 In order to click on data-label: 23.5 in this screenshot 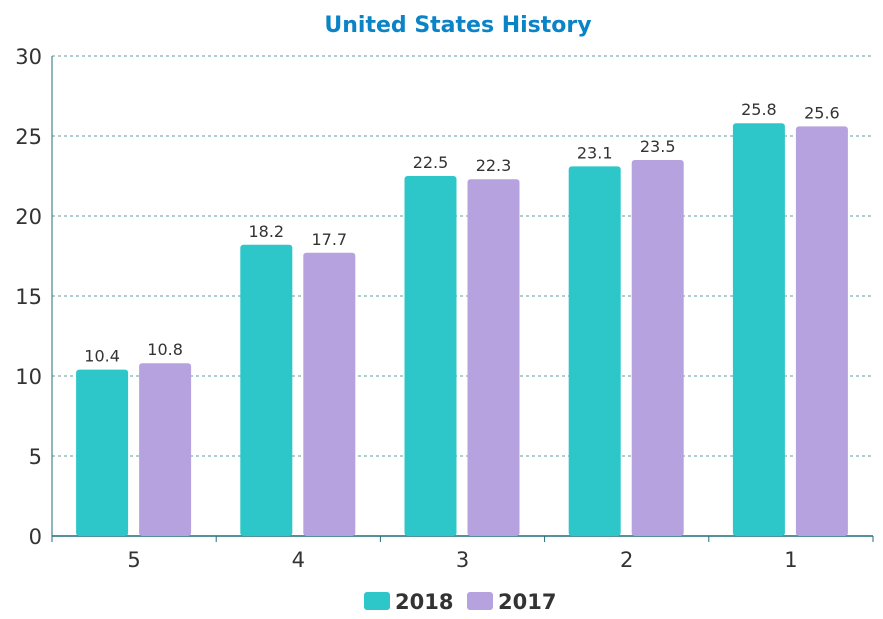, I will do `click(658, 146)`.